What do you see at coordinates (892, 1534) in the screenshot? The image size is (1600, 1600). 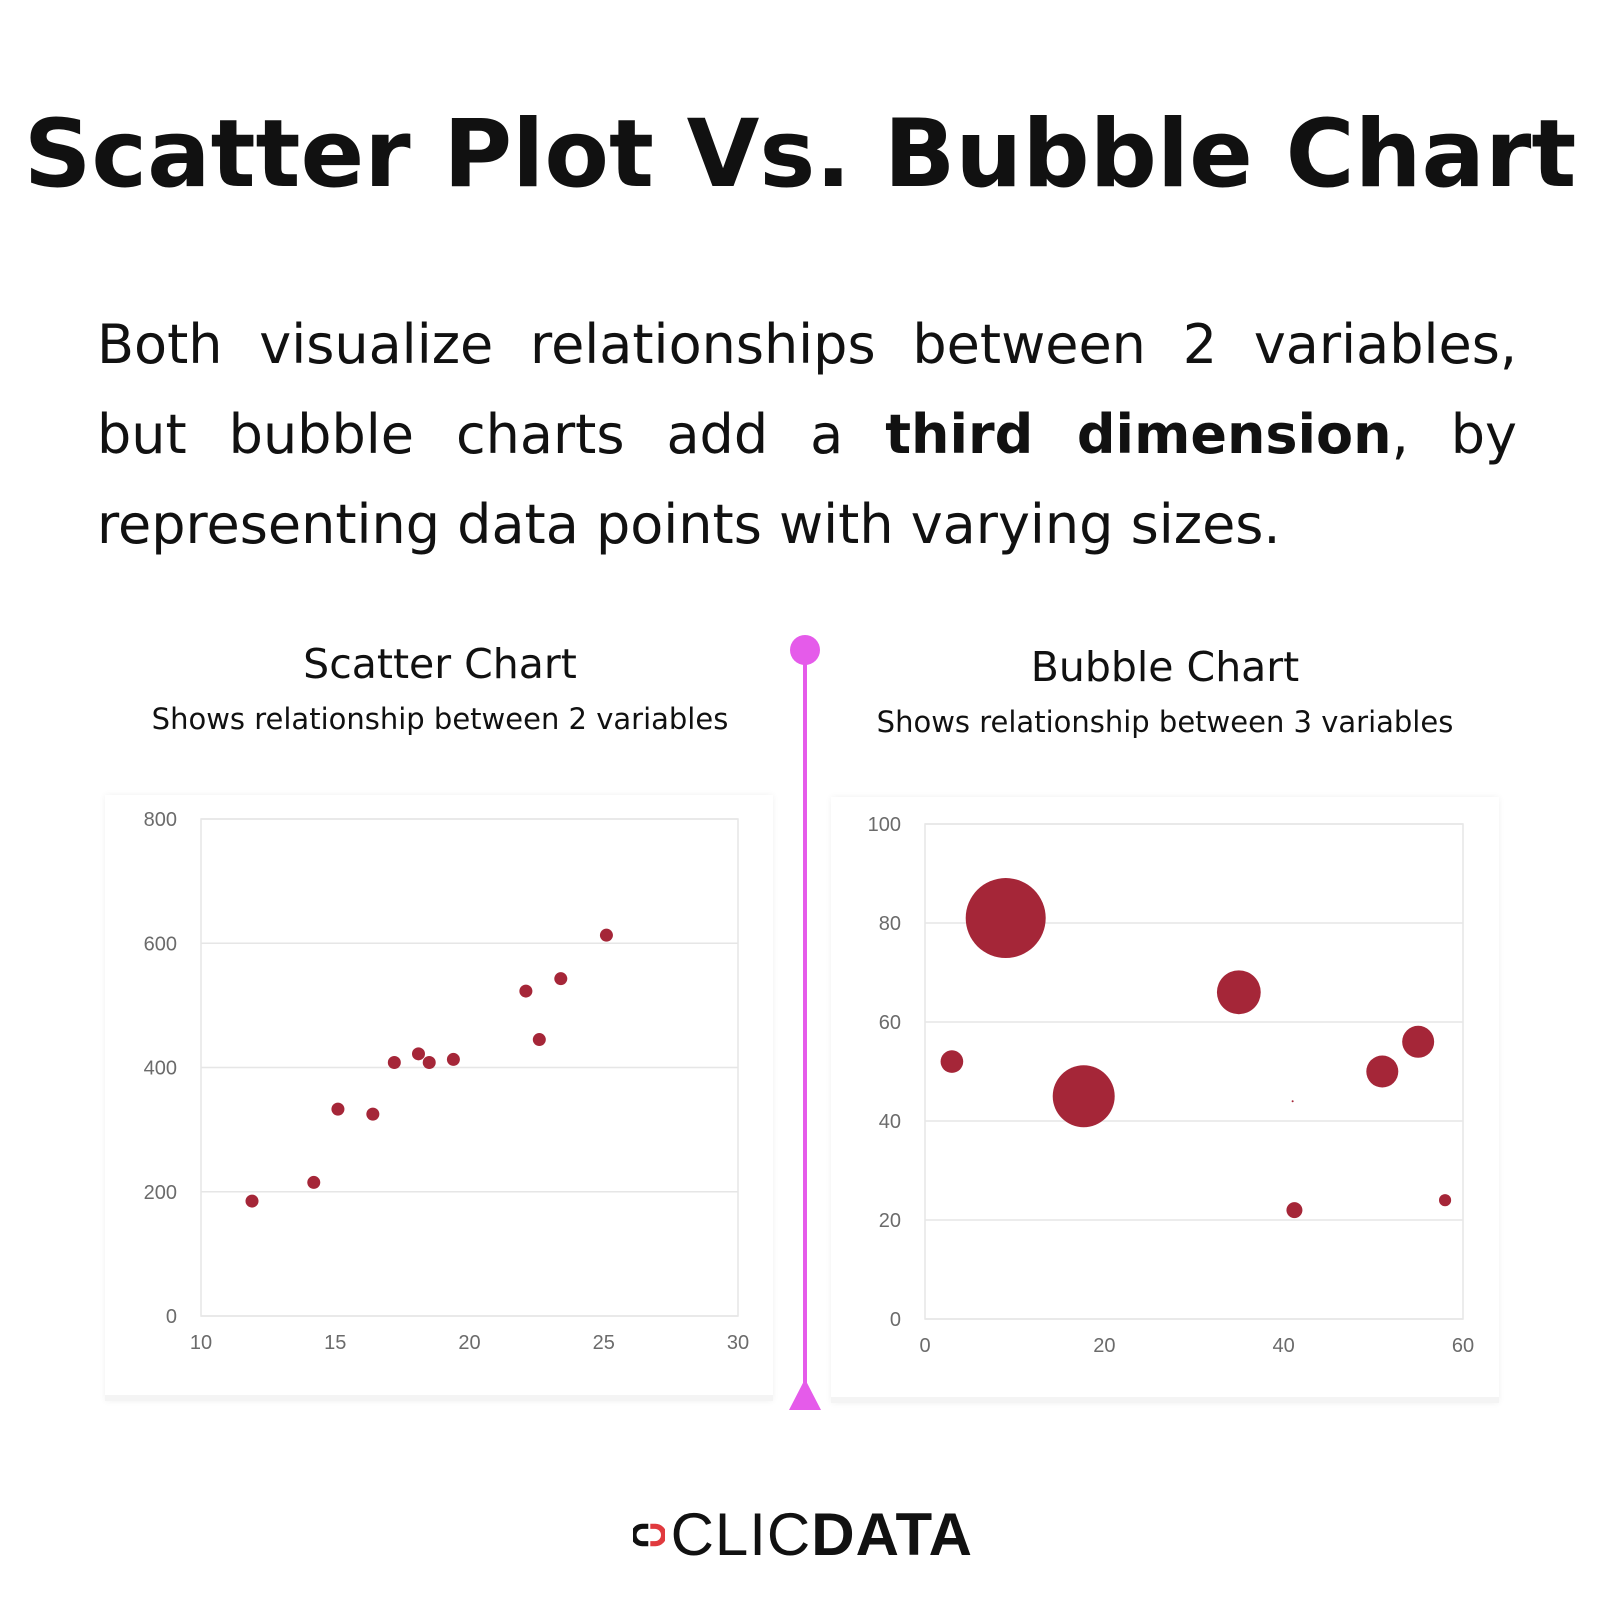 I see `logo-text-bold: DATA` at bounding box center [892, 1534].